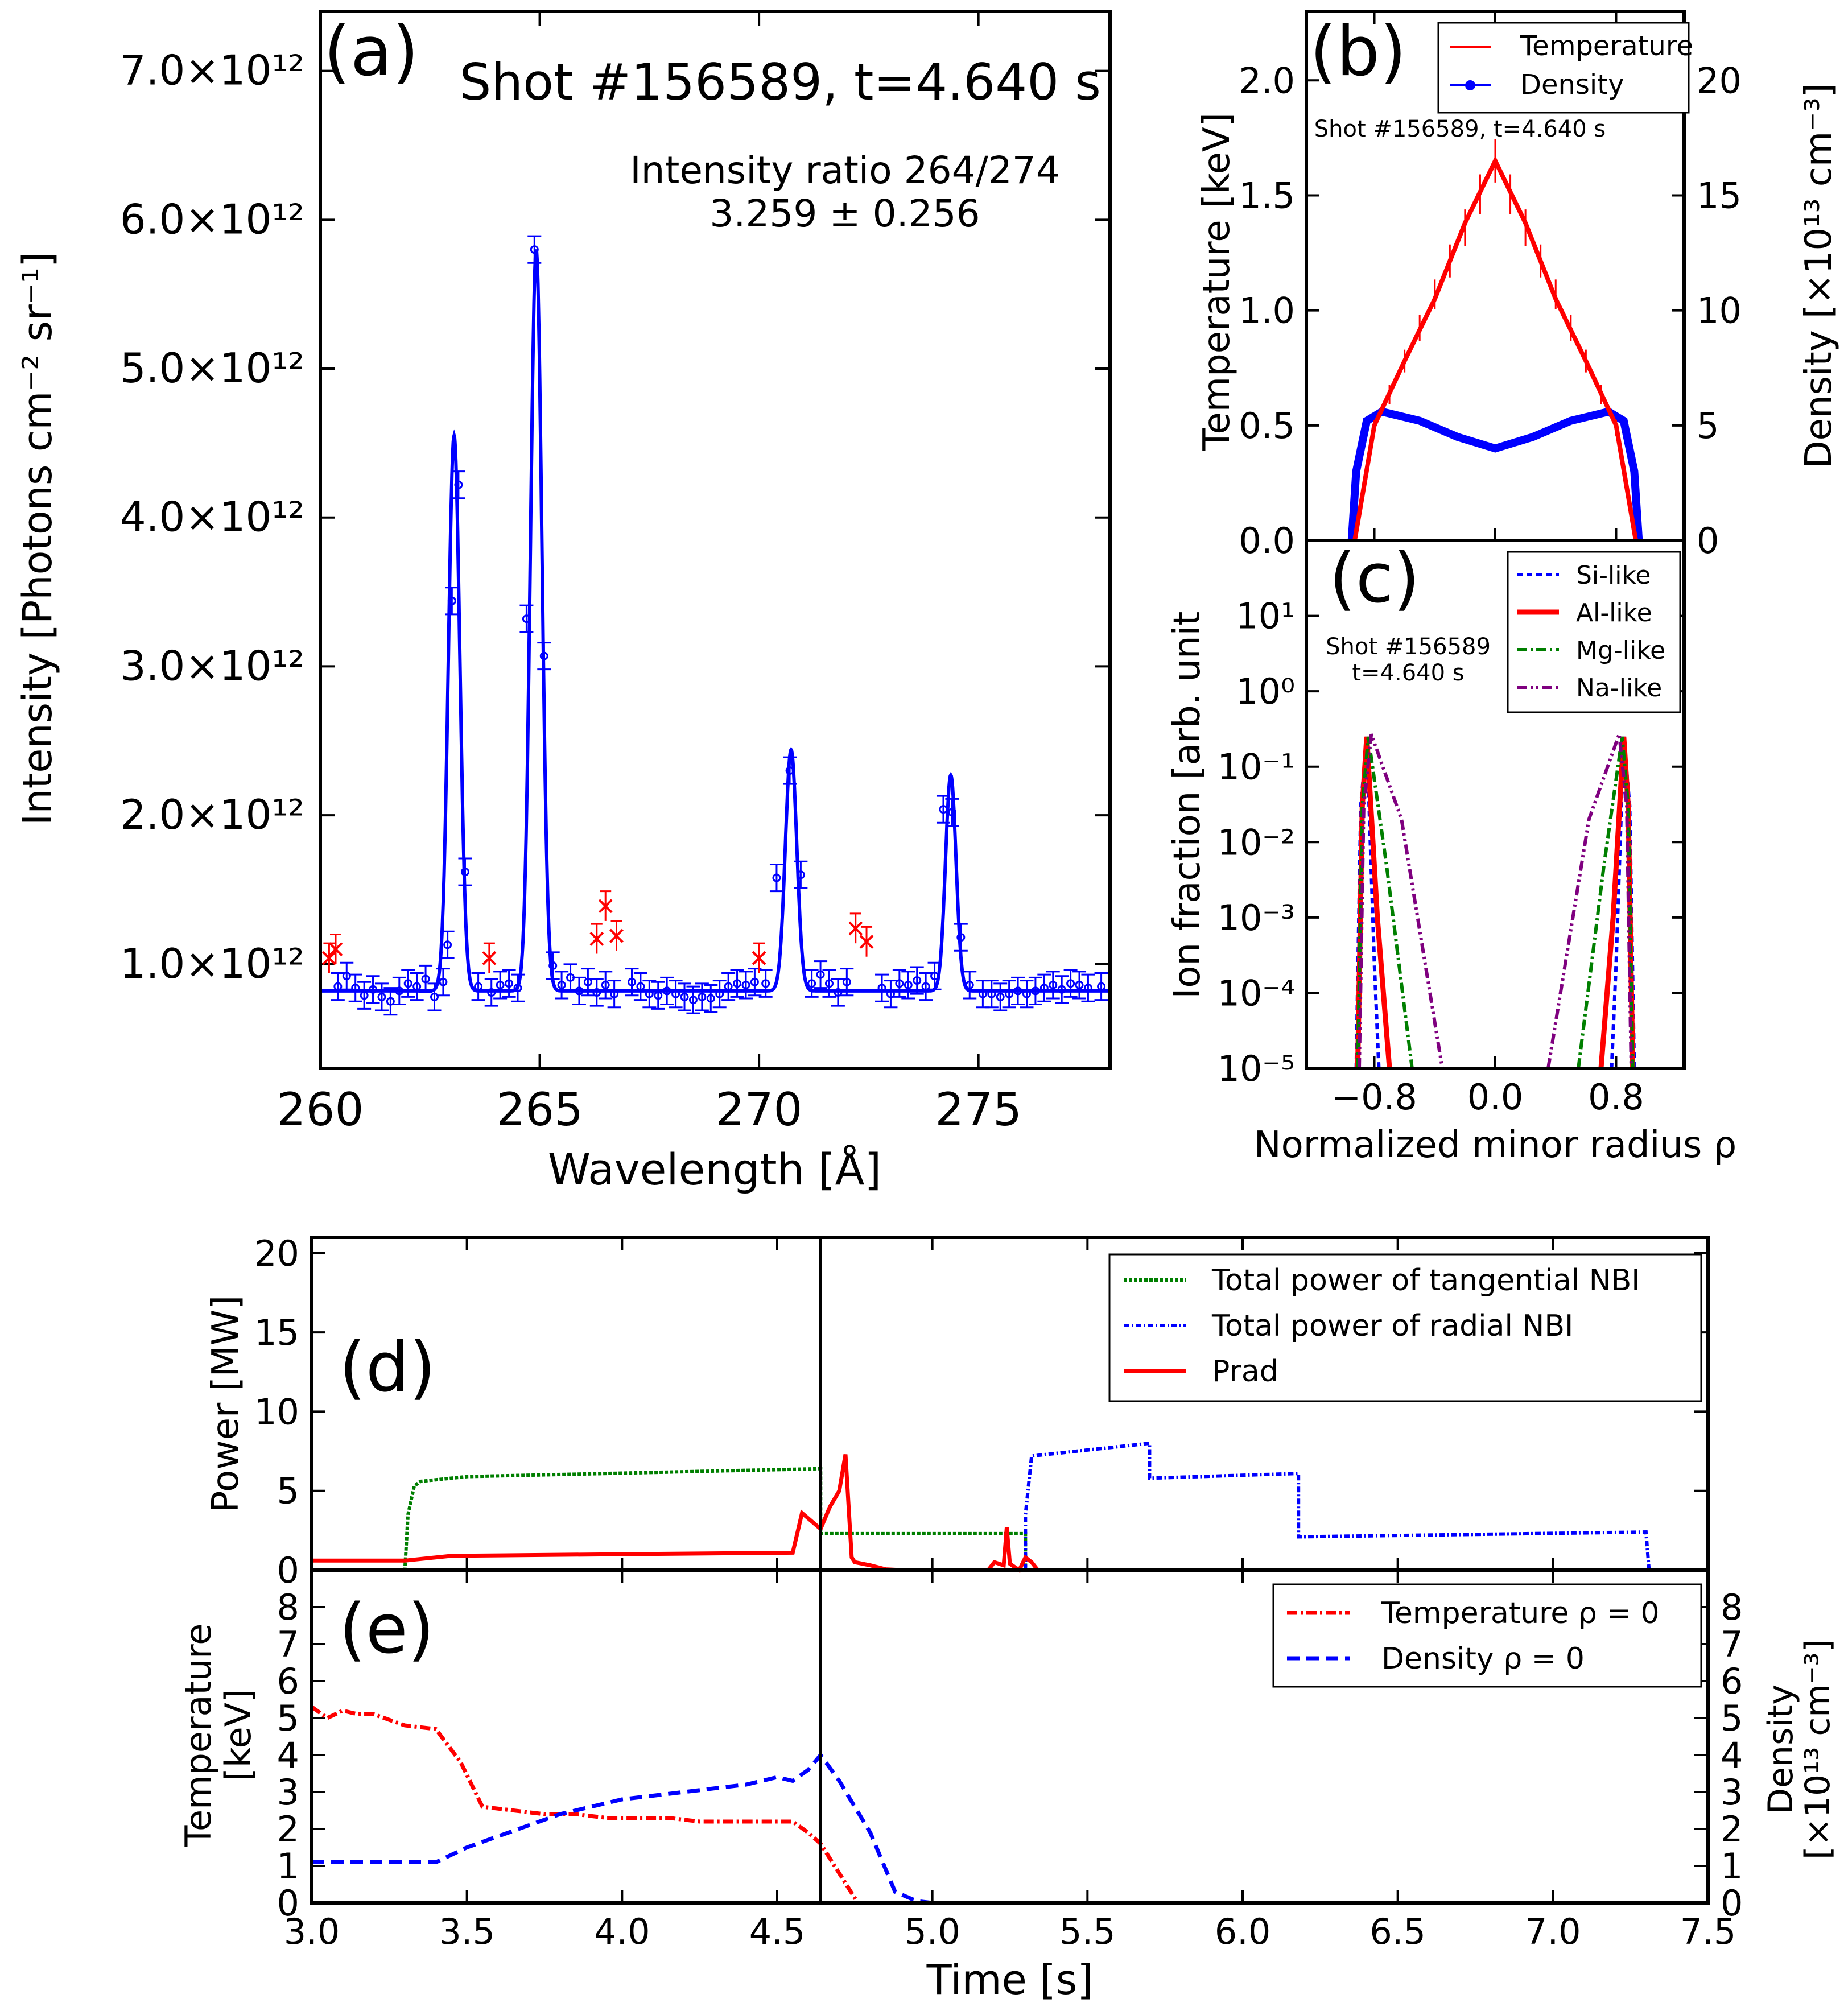  I want to click on series-mg-like, so click(1385, 902).